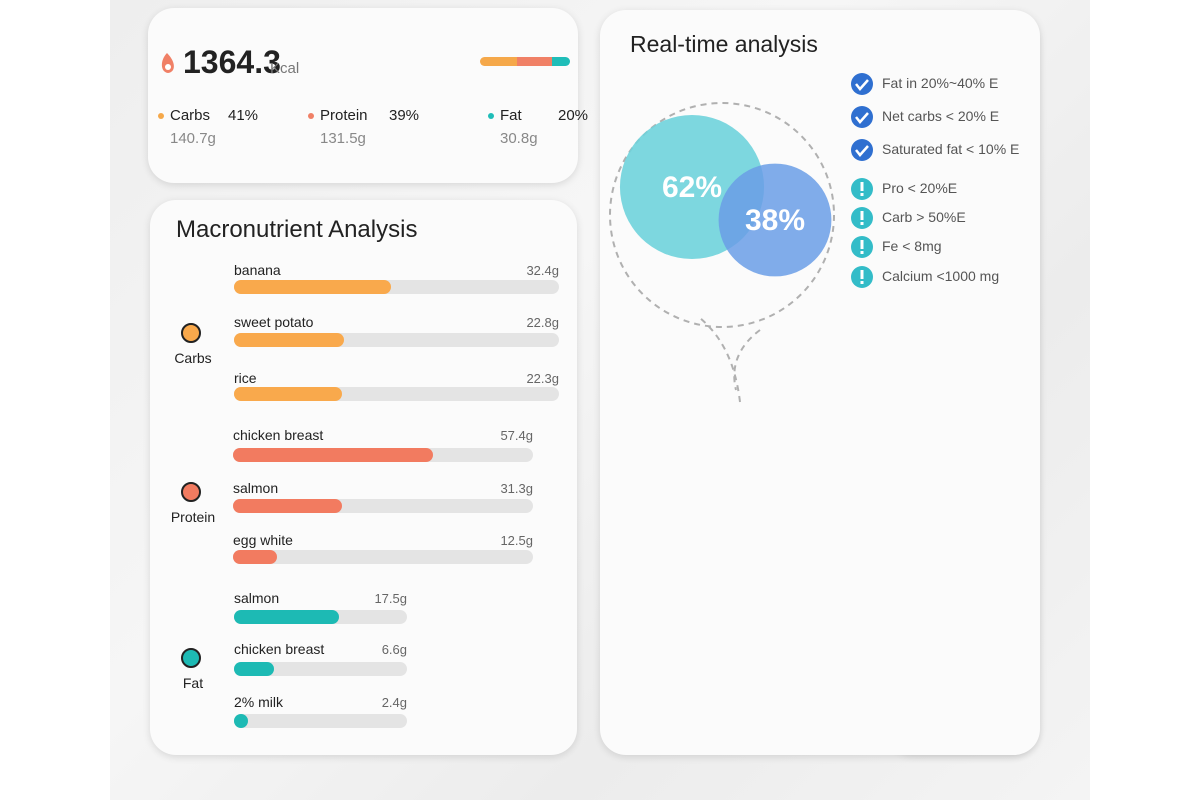  What do you see at coordinates (263, 540) in the screenshot?
I see `food-name: egg white` at bounding box center [263, 540].